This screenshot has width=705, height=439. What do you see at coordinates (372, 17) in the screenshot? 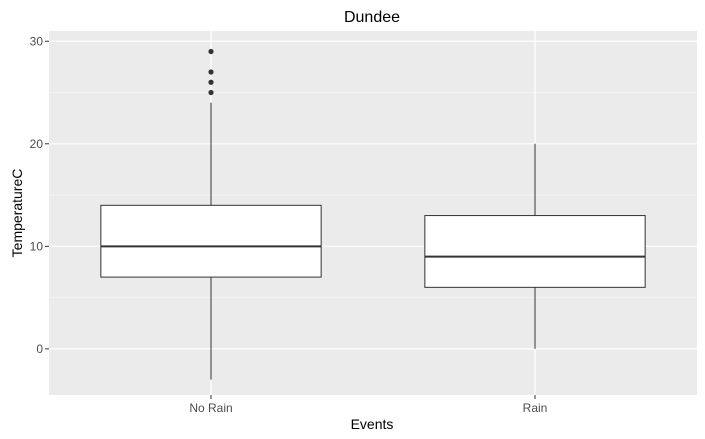
I see `chart-title: Dundee` at bounding box center [372, 17].